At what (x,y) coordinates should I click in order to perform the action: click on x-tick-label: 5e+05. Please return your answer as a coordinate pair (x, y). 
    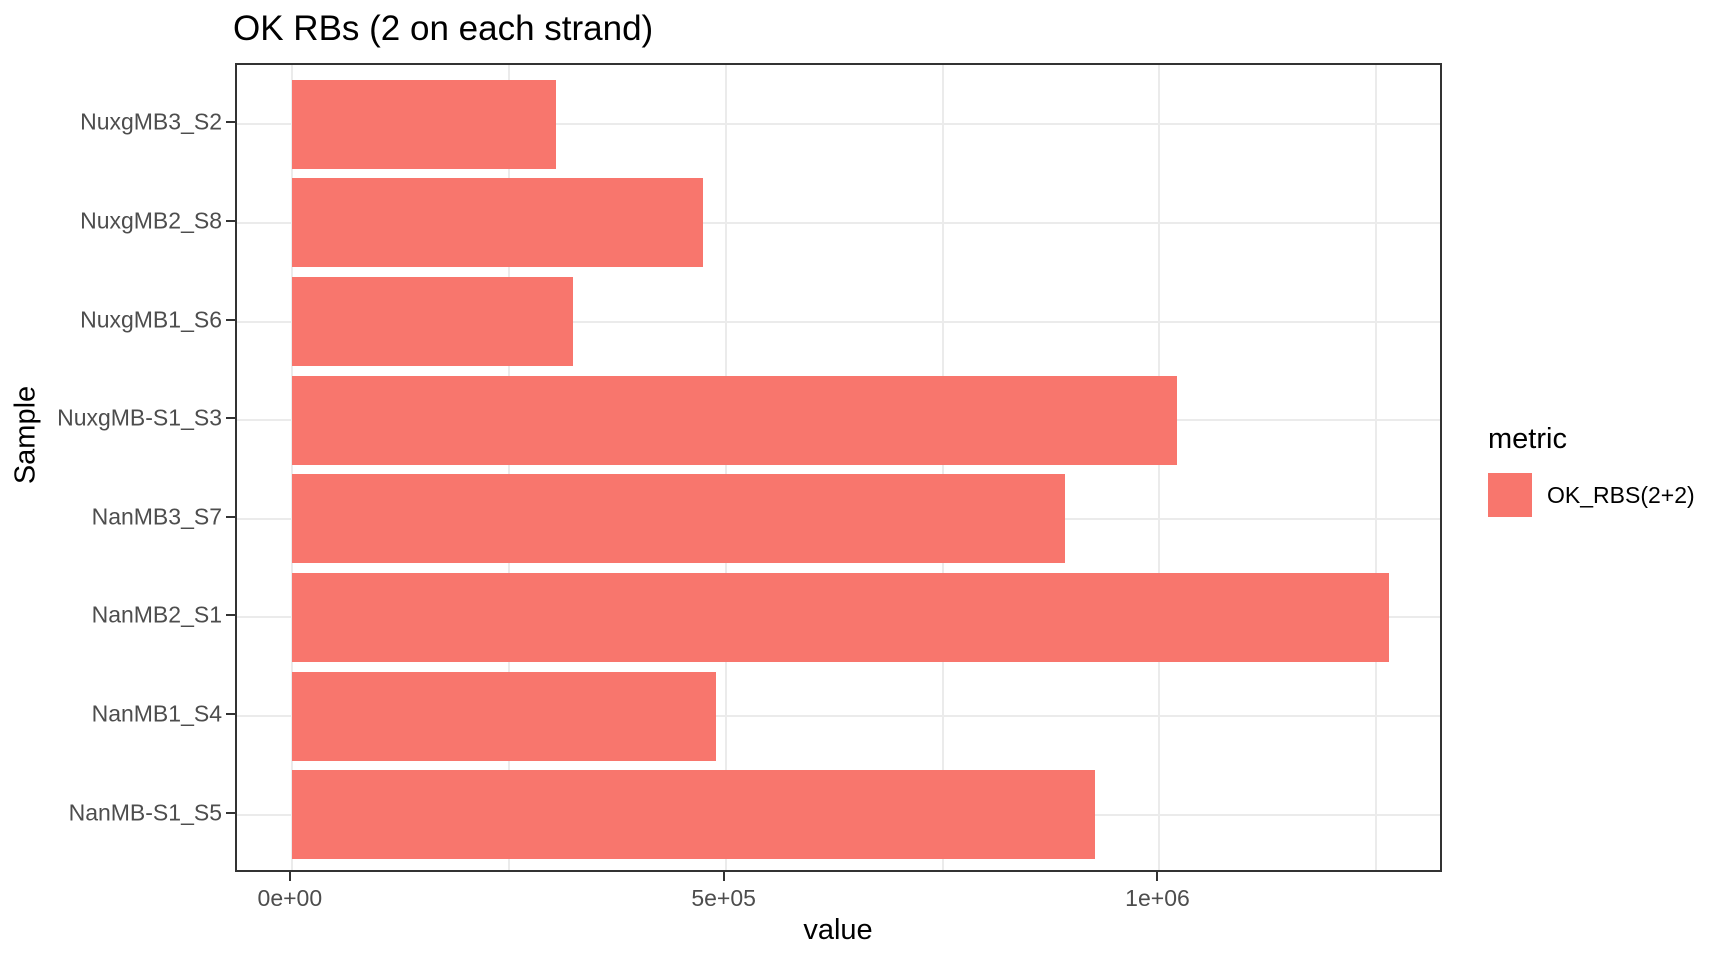
    Looking at the image, I should click on (723, 898).